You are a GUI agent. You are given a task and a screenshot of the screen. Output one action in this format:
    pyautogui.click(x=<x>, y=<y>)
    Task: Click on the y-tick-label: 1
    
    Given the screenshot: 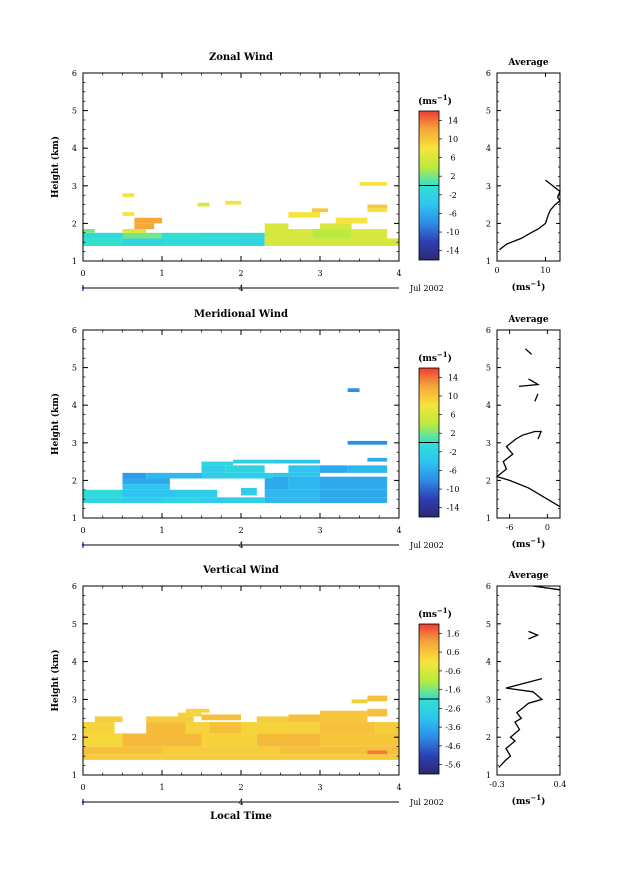 What is the action you would take?
    pyautogui.click(x=74, y=261)
    